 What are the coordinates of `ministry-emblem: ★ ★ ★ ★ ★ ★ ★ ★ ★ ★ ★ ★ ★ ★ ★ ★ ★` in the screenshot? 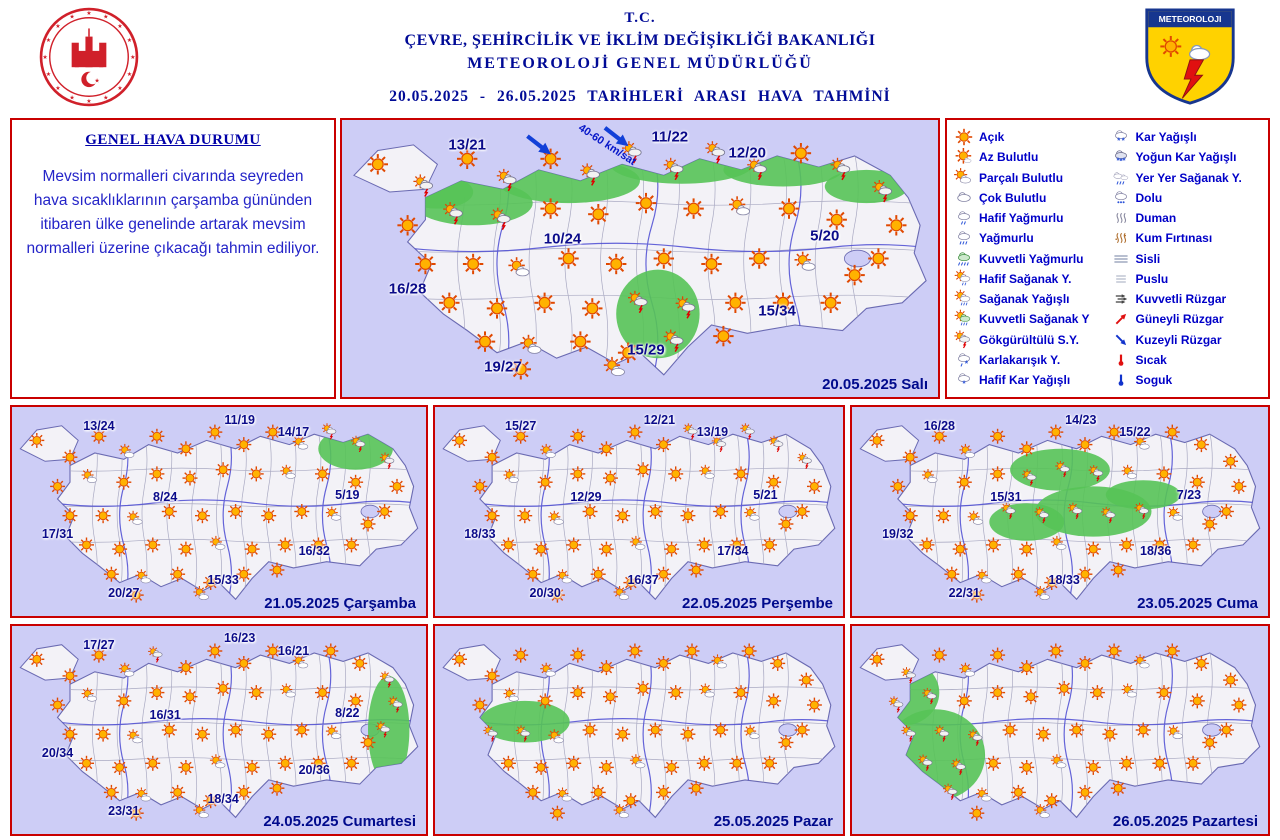 It's located at (89, 57).